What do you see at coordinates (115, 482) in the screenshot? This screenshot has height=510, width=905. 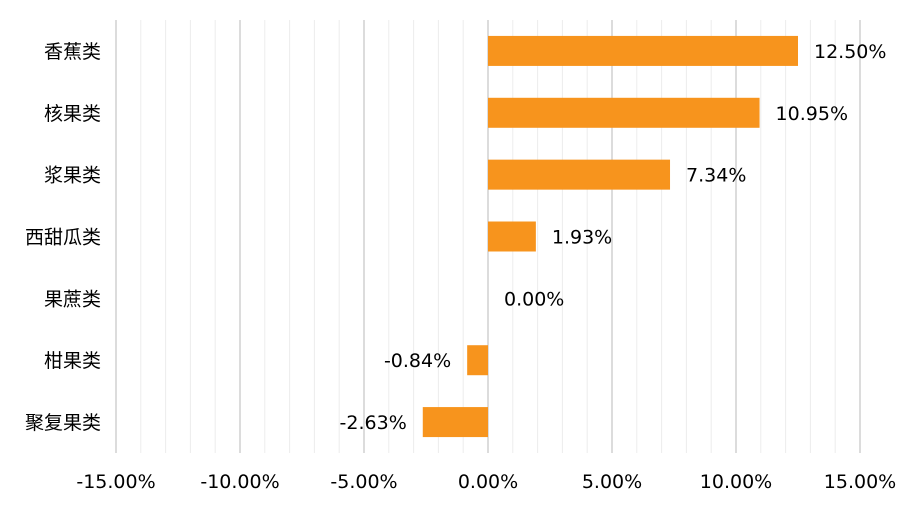 I see `x-tick-label: -15.00%` at bounding box center [115, 482].